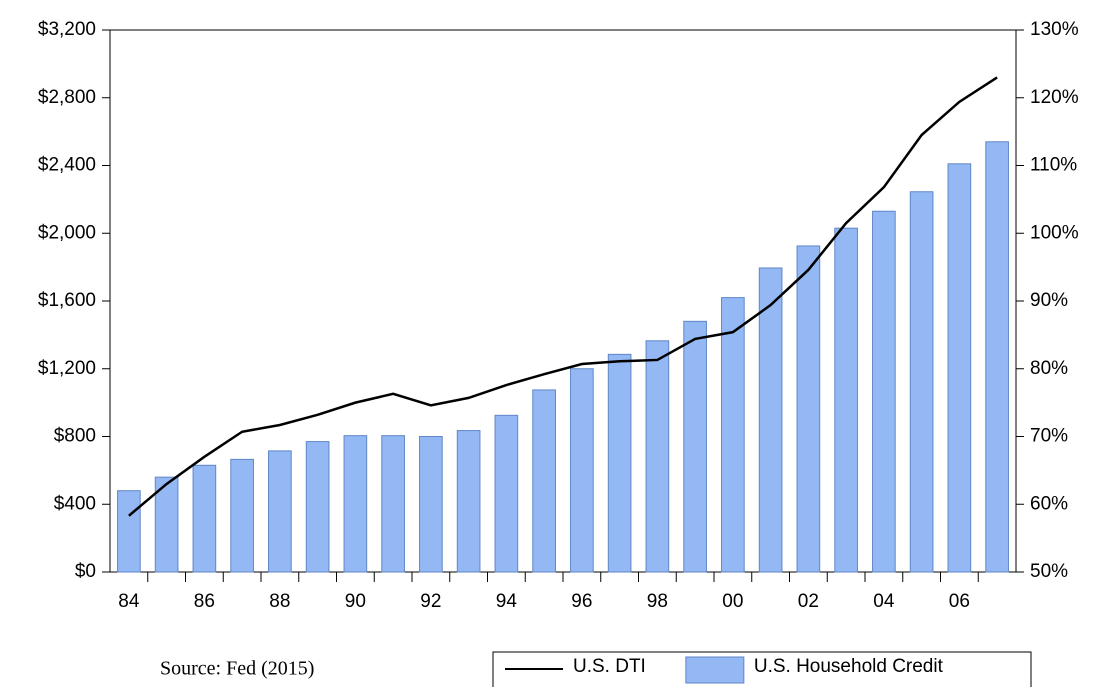  Describe the element at coordinates (609, 666) in the screenshot. I see `legend-label: U.S. DTI` at that location.